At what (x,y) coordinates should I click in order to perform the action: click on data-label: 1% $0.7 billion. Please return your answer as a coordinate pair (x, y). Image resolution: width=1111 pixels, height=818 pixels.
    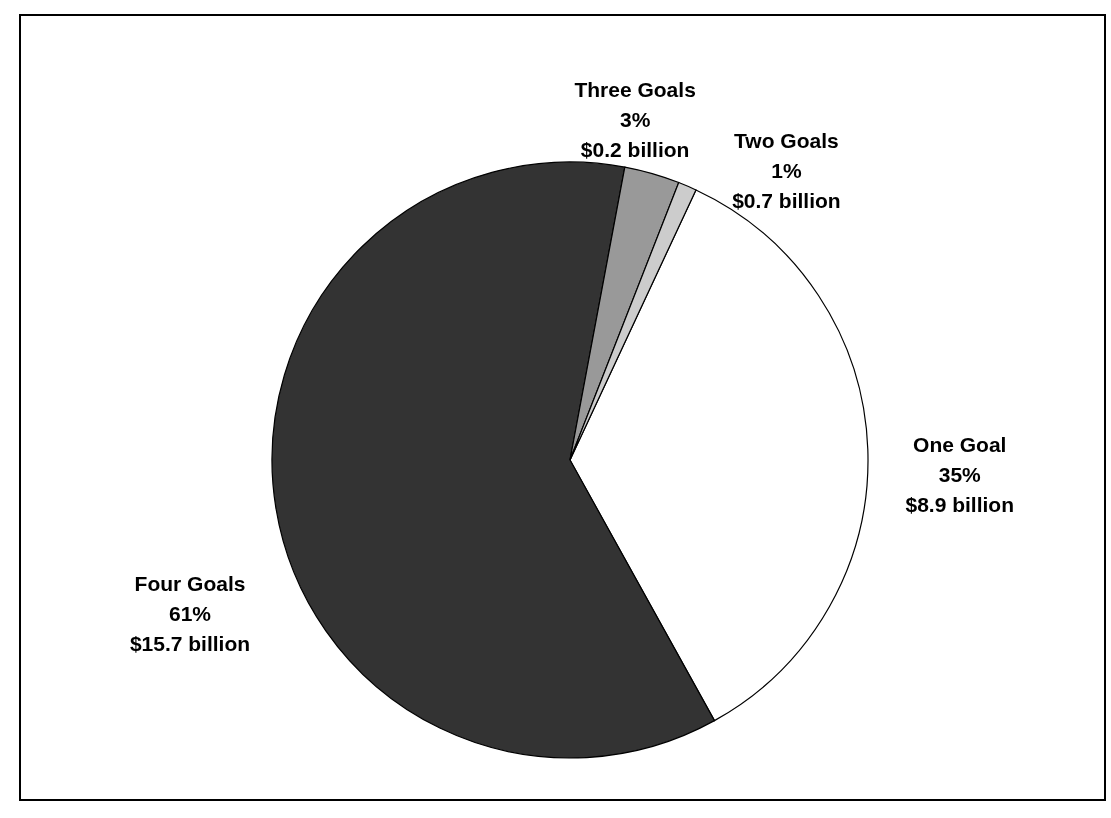
    Looking at the image, I should click on (786, 185).